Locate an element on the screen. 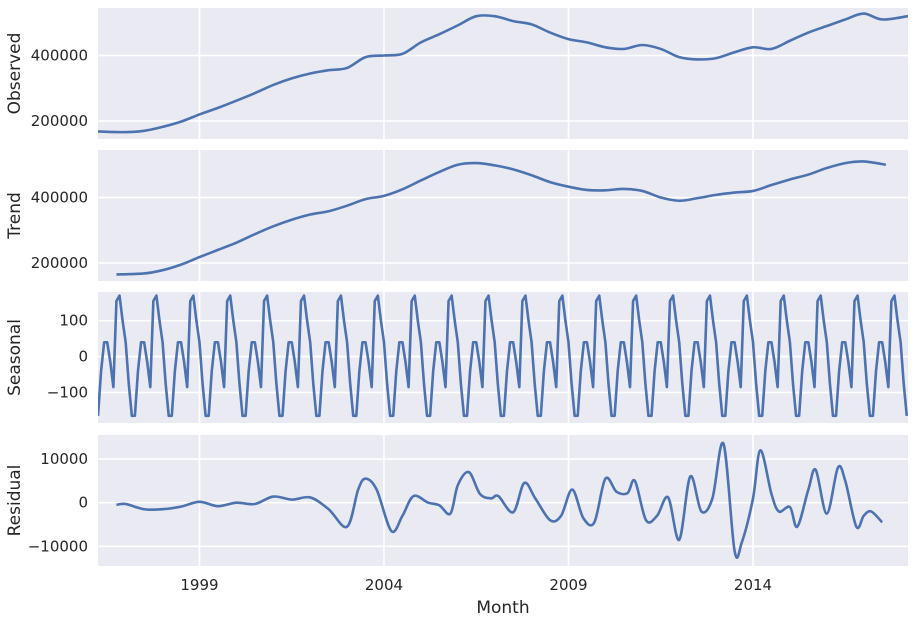  xtick-label-0: 1999 is located at coordinates (199, 585).